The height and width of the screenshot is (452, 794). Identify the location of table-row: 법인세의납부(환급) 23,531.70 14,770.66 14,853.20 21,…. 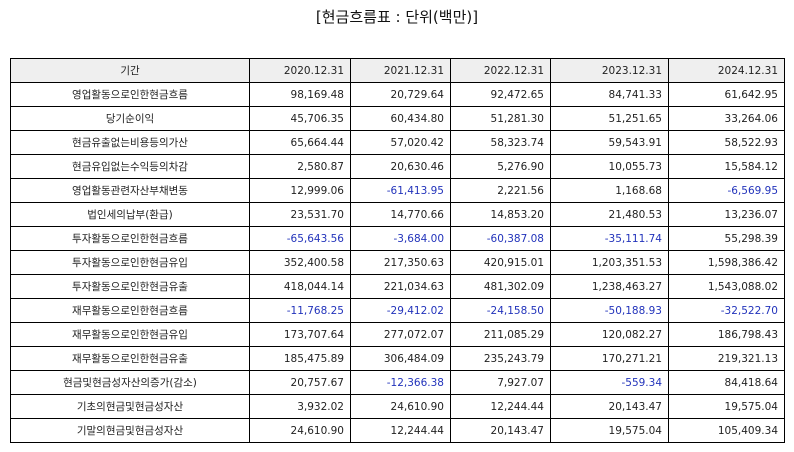
(397, 214).